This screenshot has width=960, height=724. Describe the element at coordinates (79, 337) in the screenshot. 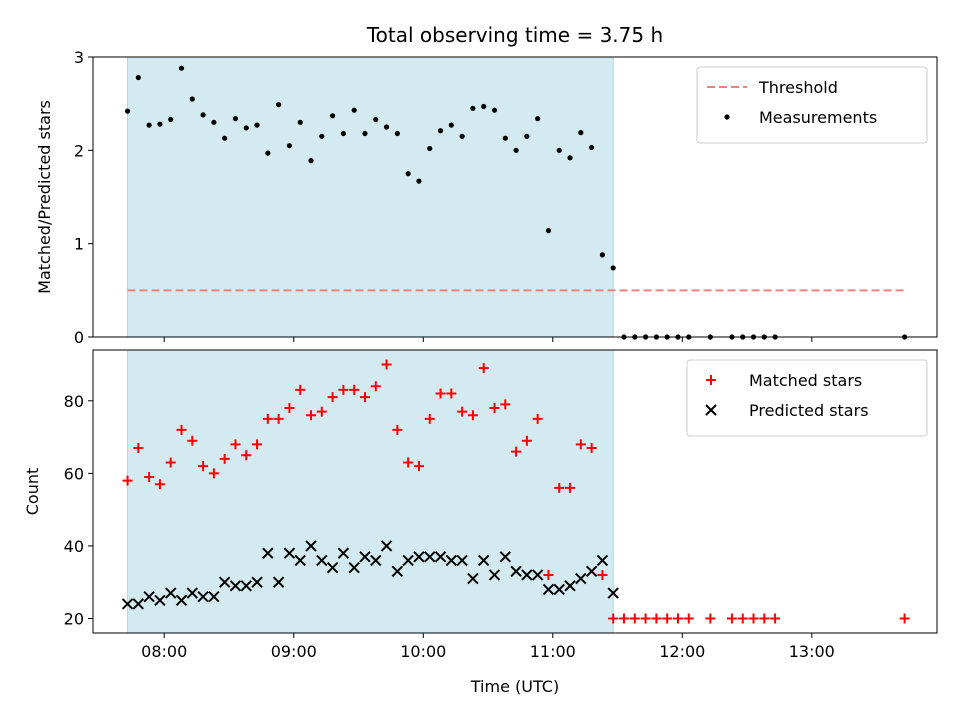

I see `y-tick-label: 0` at that location.